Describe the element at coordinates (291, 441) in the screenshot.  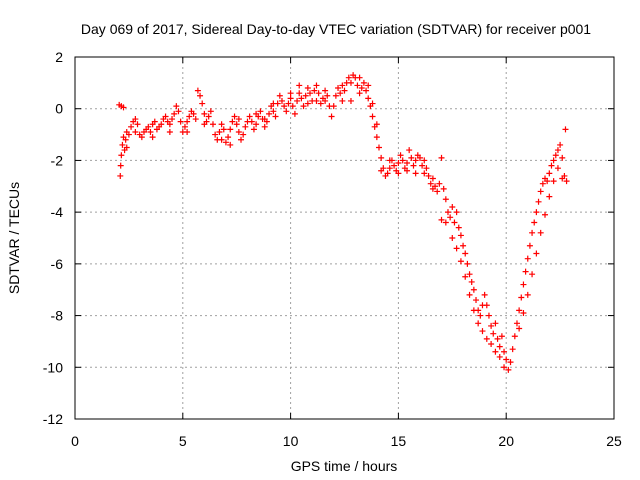
I see `x-tick-label: 10` at that location.